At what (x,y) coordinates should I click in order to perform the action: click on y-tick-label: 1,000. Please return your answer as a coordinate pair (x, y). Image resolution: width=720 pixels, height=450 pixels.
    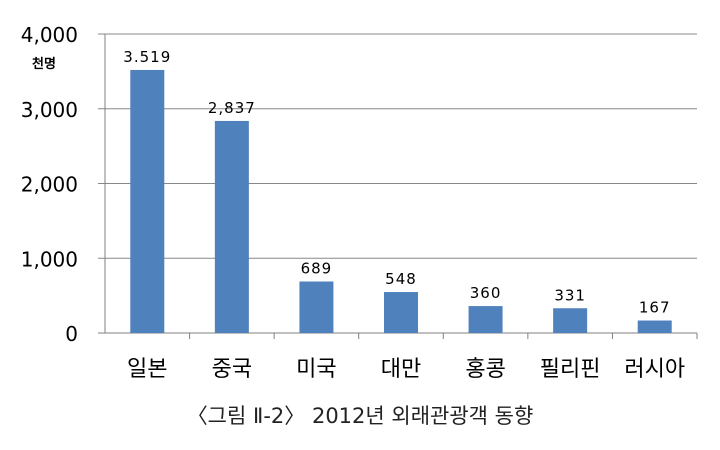
    Looking at the image, I should click on (49, 259).